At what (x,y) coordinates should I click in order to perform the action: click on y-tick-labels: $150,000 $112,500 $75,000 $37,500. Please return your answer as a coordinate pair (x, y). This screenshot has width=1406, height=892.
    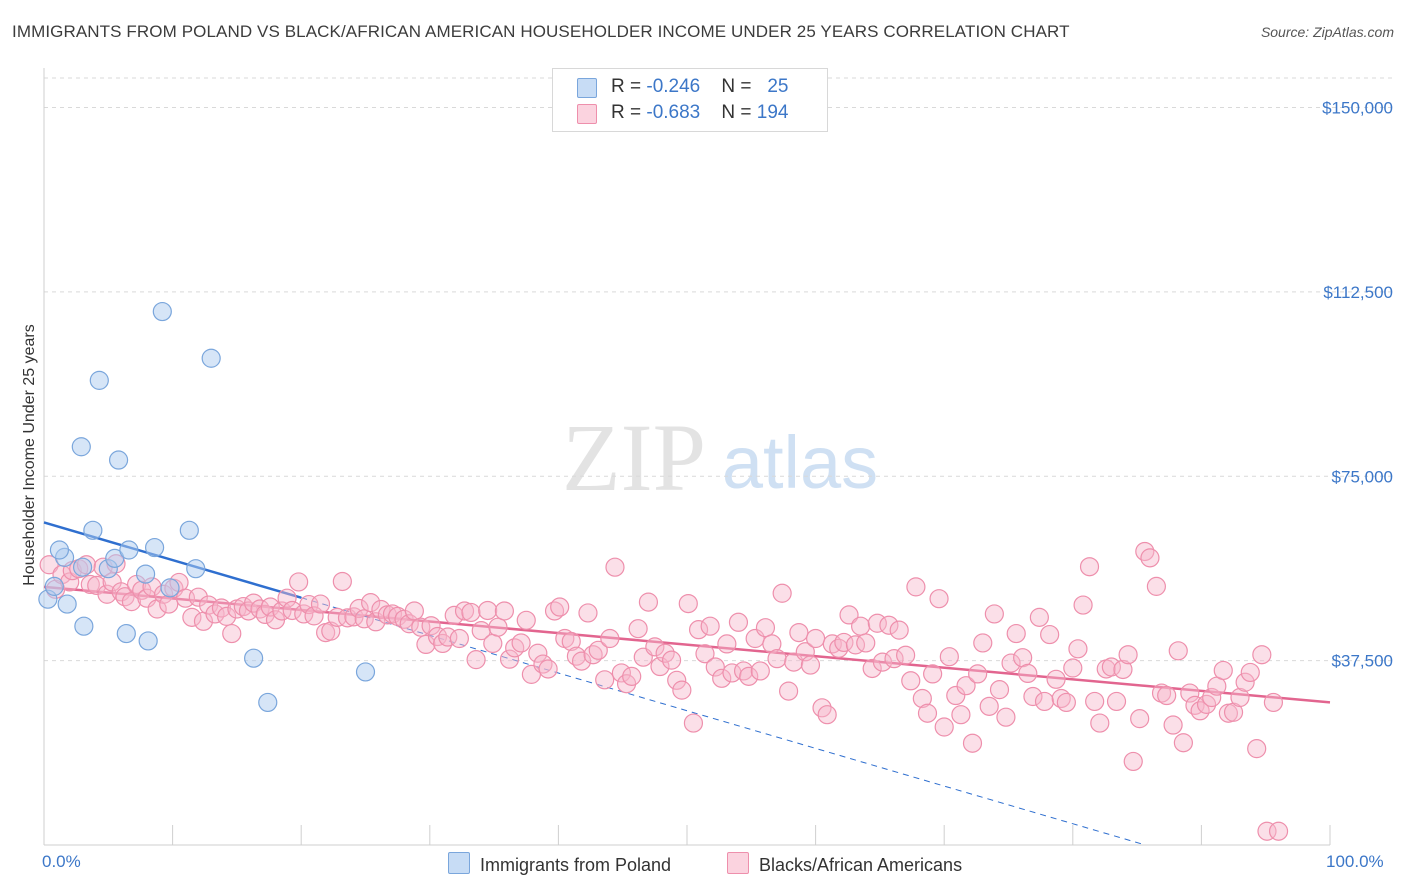
    Looking at the image, I should click on (1357, 385).